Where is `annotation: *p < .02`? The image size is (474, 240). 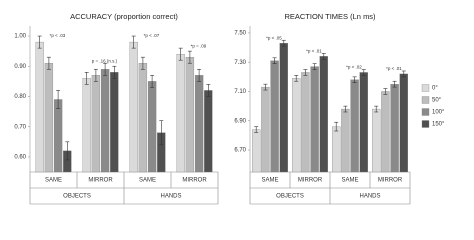
annotation: *p < .02 is located at coordinates (354, 67).